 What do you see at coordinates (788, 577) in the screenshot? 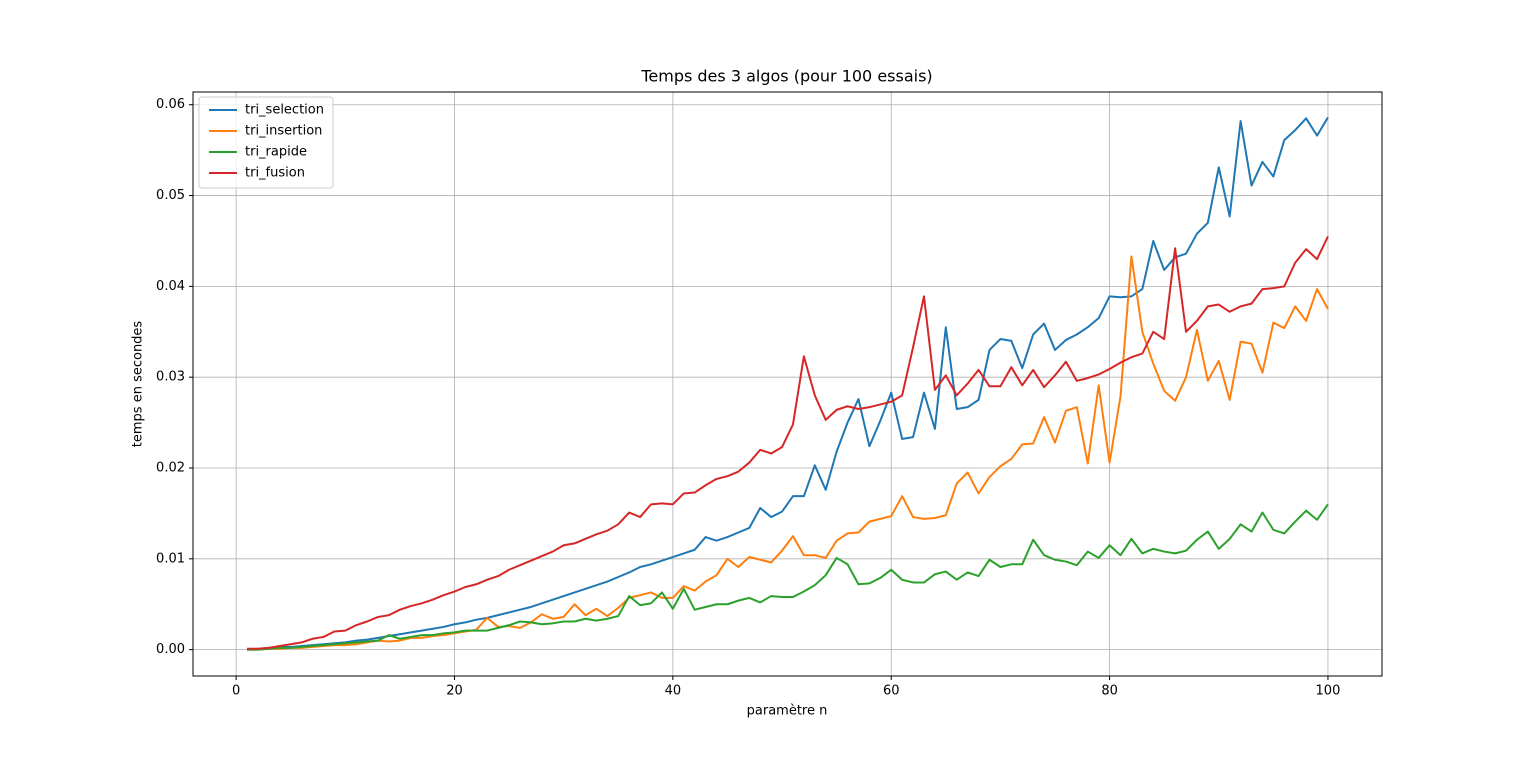
I see `line` at bounding box center [788, 577].